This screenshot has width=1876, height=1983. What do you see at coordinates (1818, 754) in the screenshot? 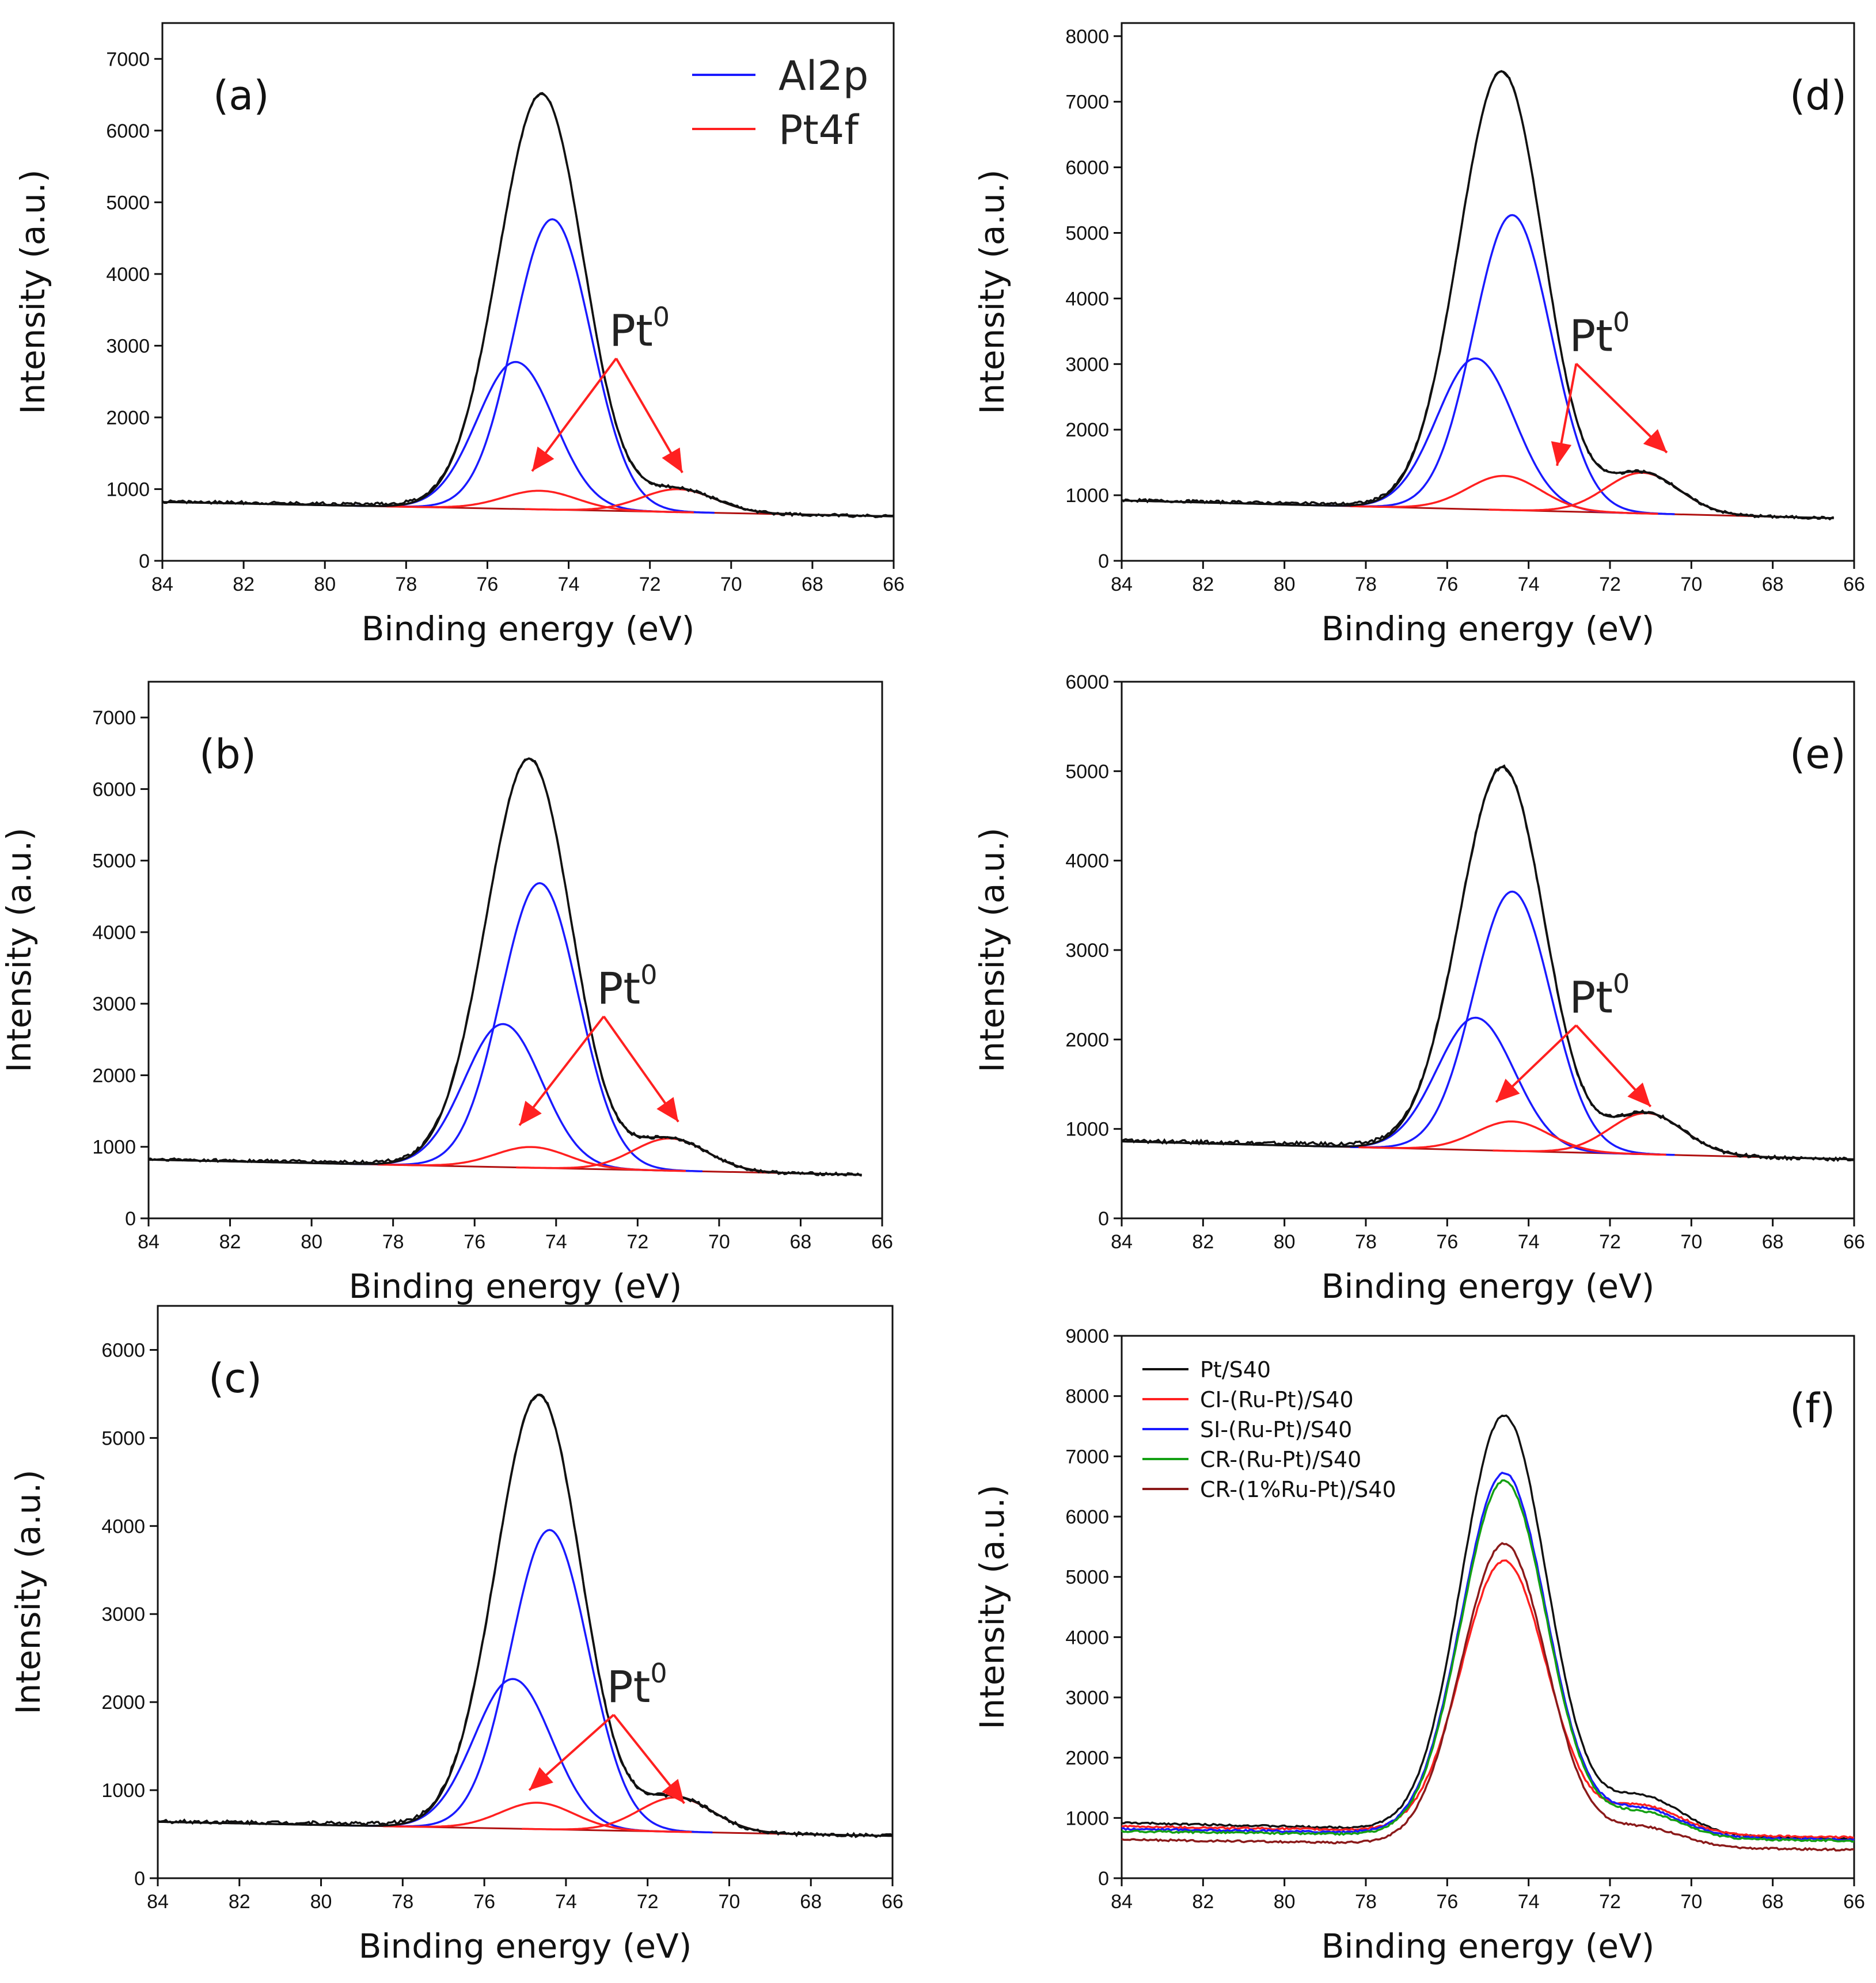
I see `panel-e-panel-label: (e)` at bounding box center [1818, 754].